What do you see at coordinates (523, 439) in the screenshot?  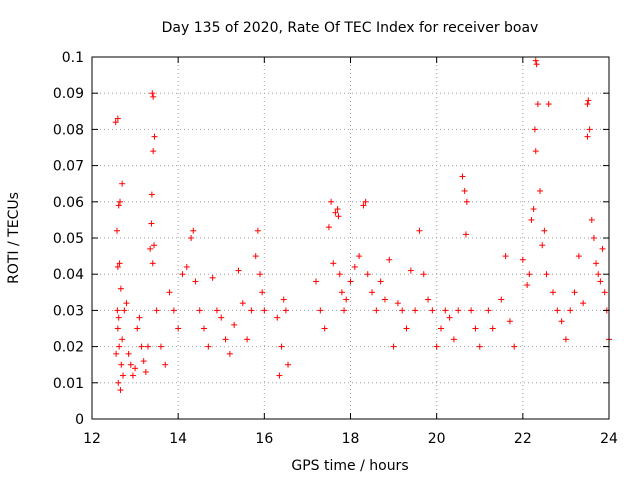 I see `x-tick-label: 22` at bounding box center [523, 439].